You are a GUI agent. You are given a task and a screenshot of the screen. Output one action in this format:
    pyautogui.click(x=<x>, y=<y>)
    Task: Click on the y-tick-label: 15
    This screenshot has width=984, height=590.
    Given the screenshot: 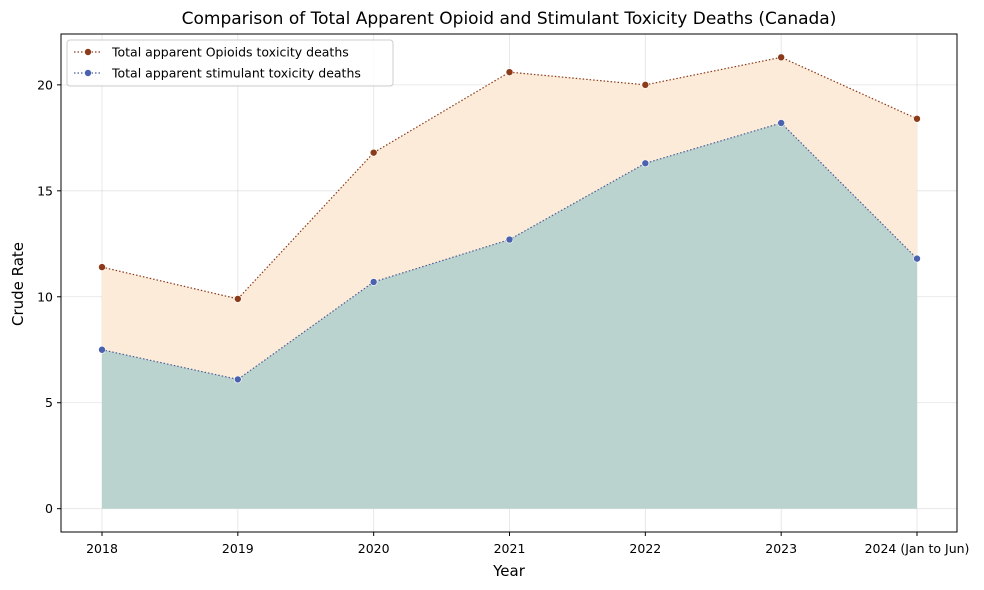 What is the action you would take?
    pyautogui.click(x=45, y=190)
    